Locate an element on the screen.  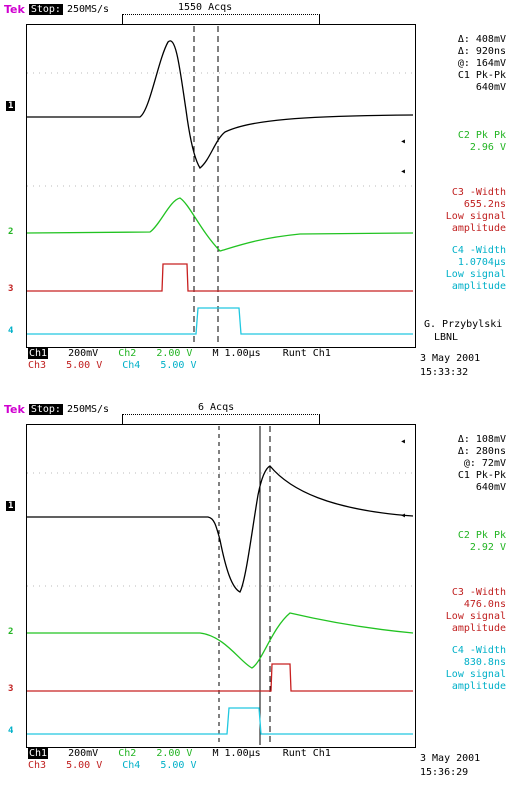
cursor-delta-v: Δ: 108mV is located at coordinates (481, 439).